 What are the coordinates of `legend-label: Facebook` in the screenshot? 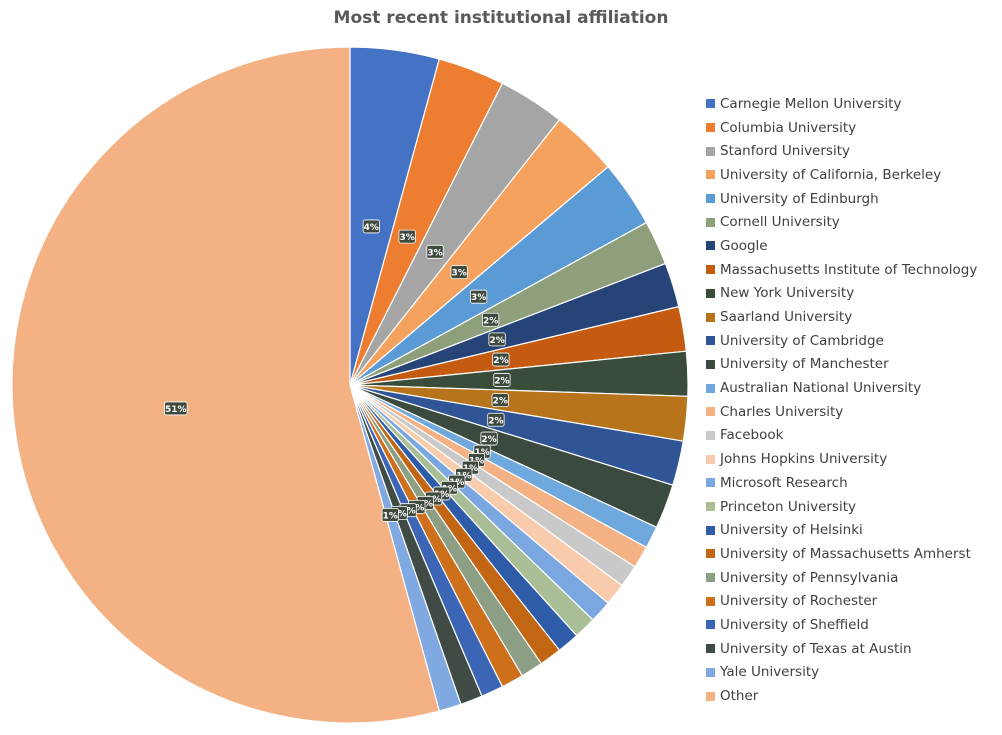 It's located at (752, 435).